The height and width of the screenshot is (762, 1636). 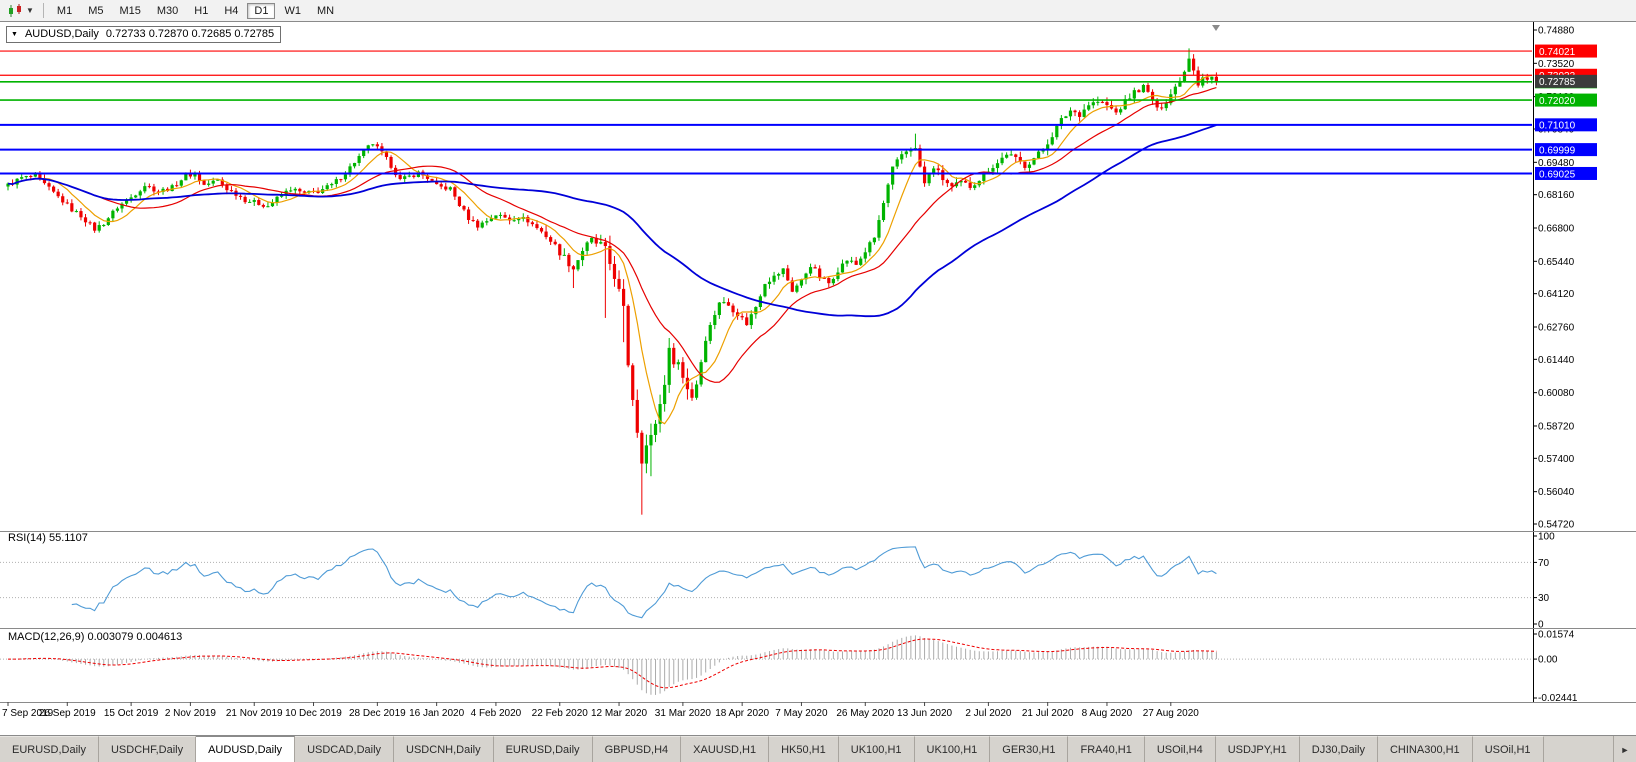 I want to click on timeframe-button-mn: MN, so click(x=325, y=10).